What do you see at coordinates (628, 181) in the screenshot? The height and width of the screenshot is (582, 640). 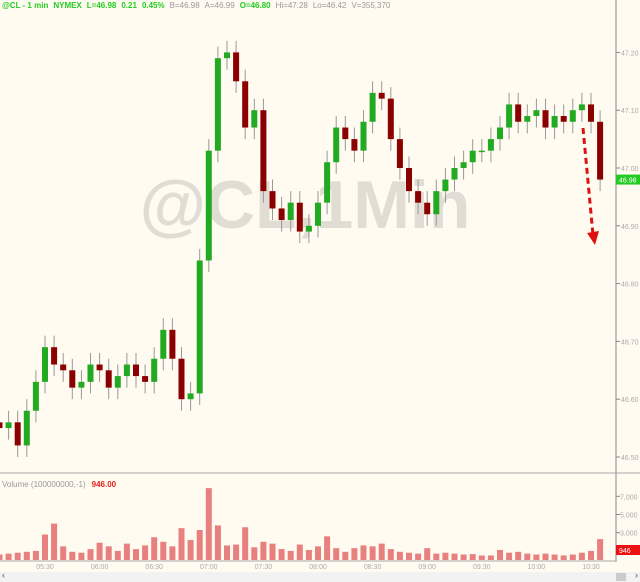 I see `last-price-badge-text: 46.98` at bounding box center [628, 181].